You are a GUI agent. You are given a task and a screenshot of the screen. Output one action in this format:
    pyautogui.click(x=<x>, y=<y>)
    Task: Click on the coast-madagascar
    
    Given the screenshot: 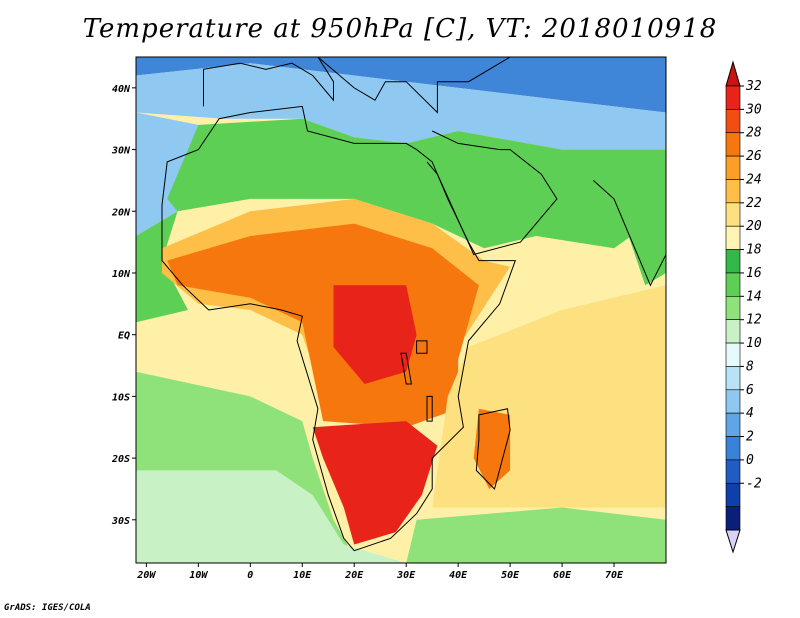 What is the action you would take?
    pyautogui.click(x=493, y=449)
    